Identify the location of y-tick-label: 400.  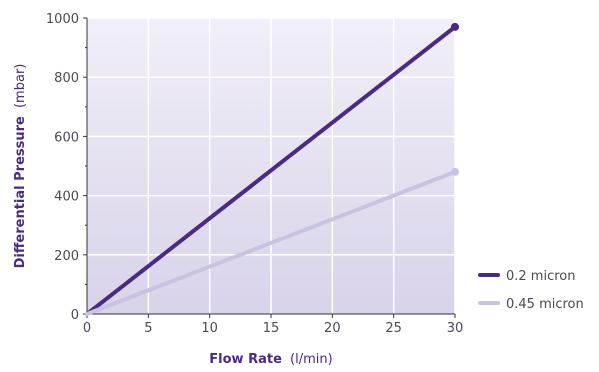
(66, 197).